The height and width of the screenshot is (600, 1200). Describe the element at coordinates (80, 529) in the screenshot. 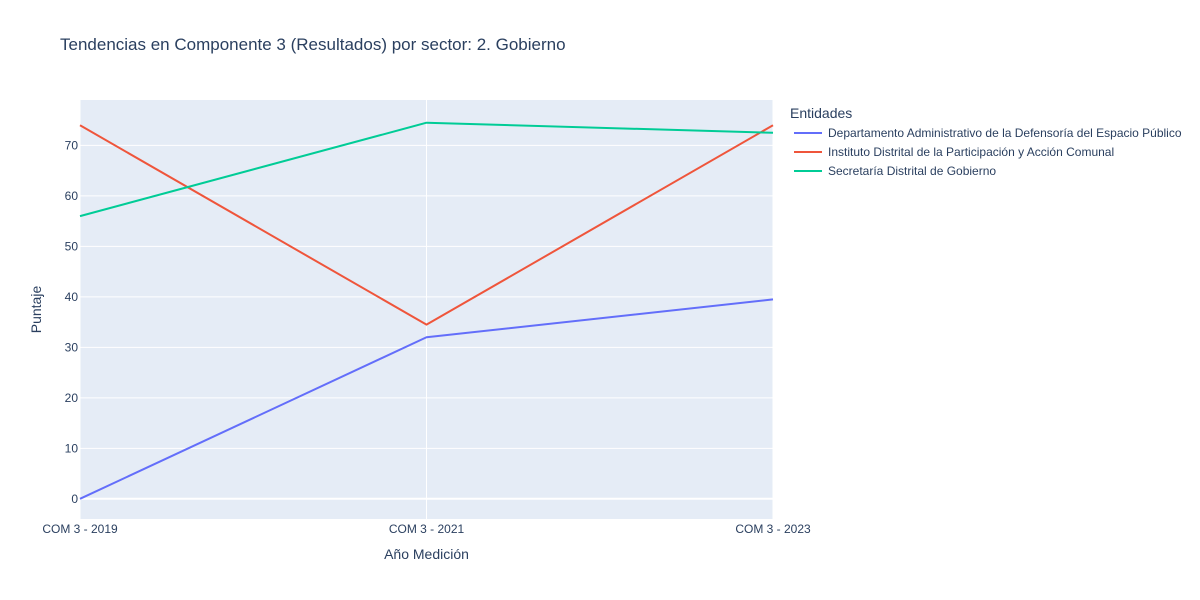

I see `x-tick-label: COM 3 - 2019` at that location.